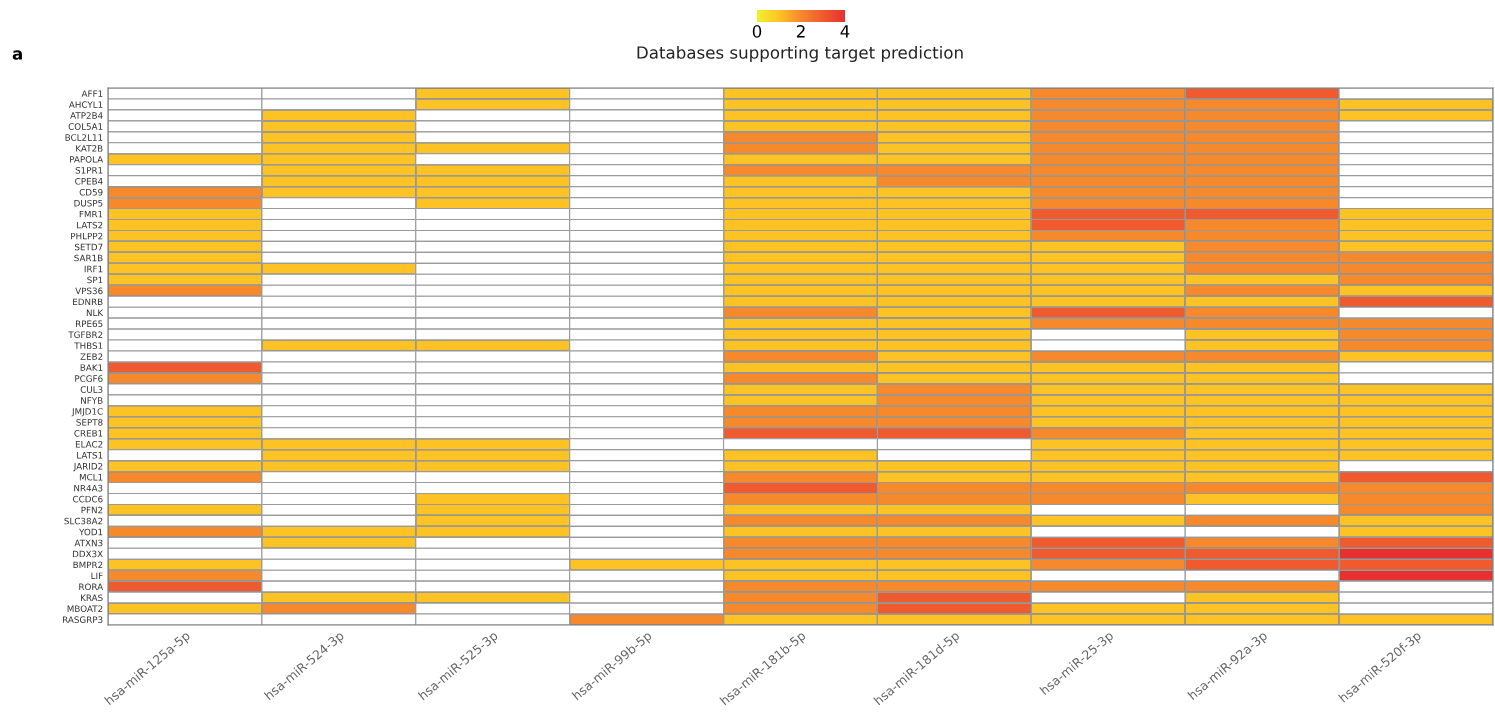 This screenshot has width=1495, height=720. I want to click on y-tick-label: JMJD1C, so click(87, 412).